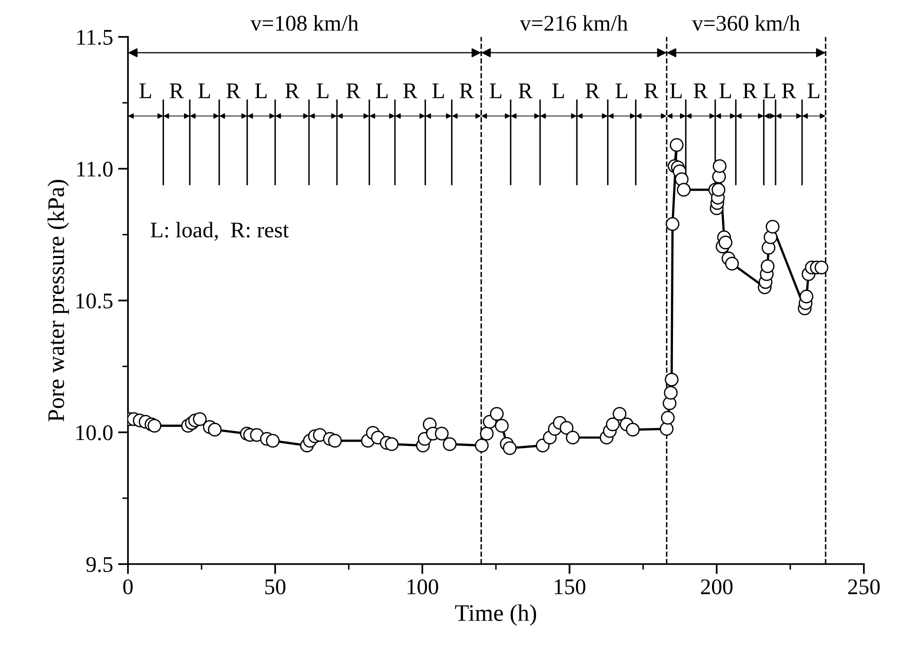 This screenshot has width=898, height=659. What do you see at coordinates (495, 615) in the screenshot?
I see `x-axis-title: Time (h)` at bounding box center [495, 615].